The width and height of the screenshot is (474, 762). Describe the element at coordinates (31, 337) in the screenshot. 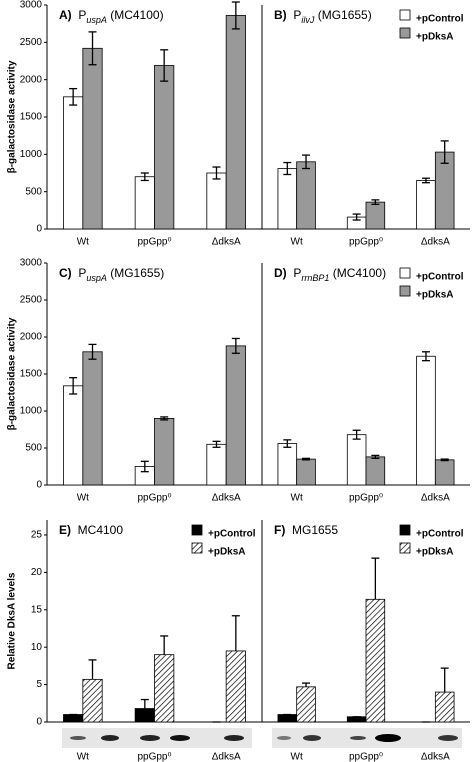

I see `y-tick-label: 2000` at that location.